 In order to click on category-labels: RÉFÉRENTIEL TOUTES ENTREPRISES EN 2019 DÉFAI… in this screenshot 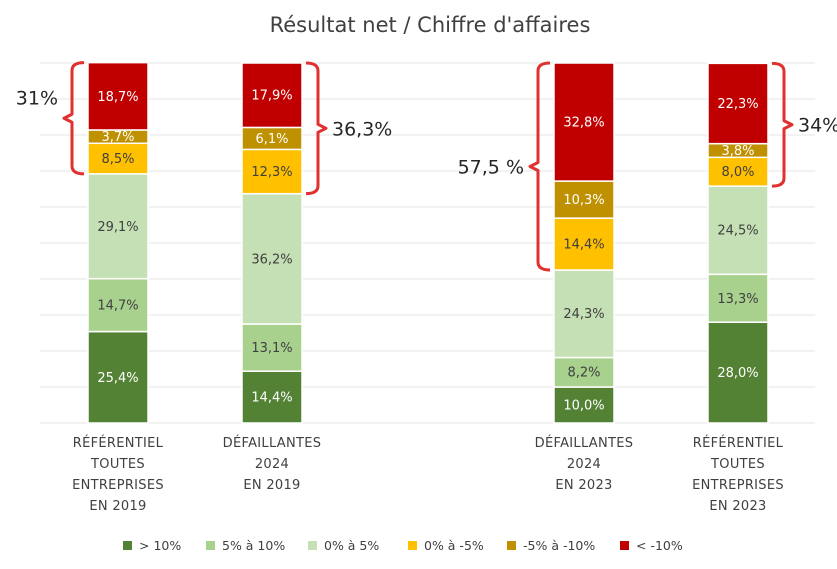, I will do `click(428, 474)`.